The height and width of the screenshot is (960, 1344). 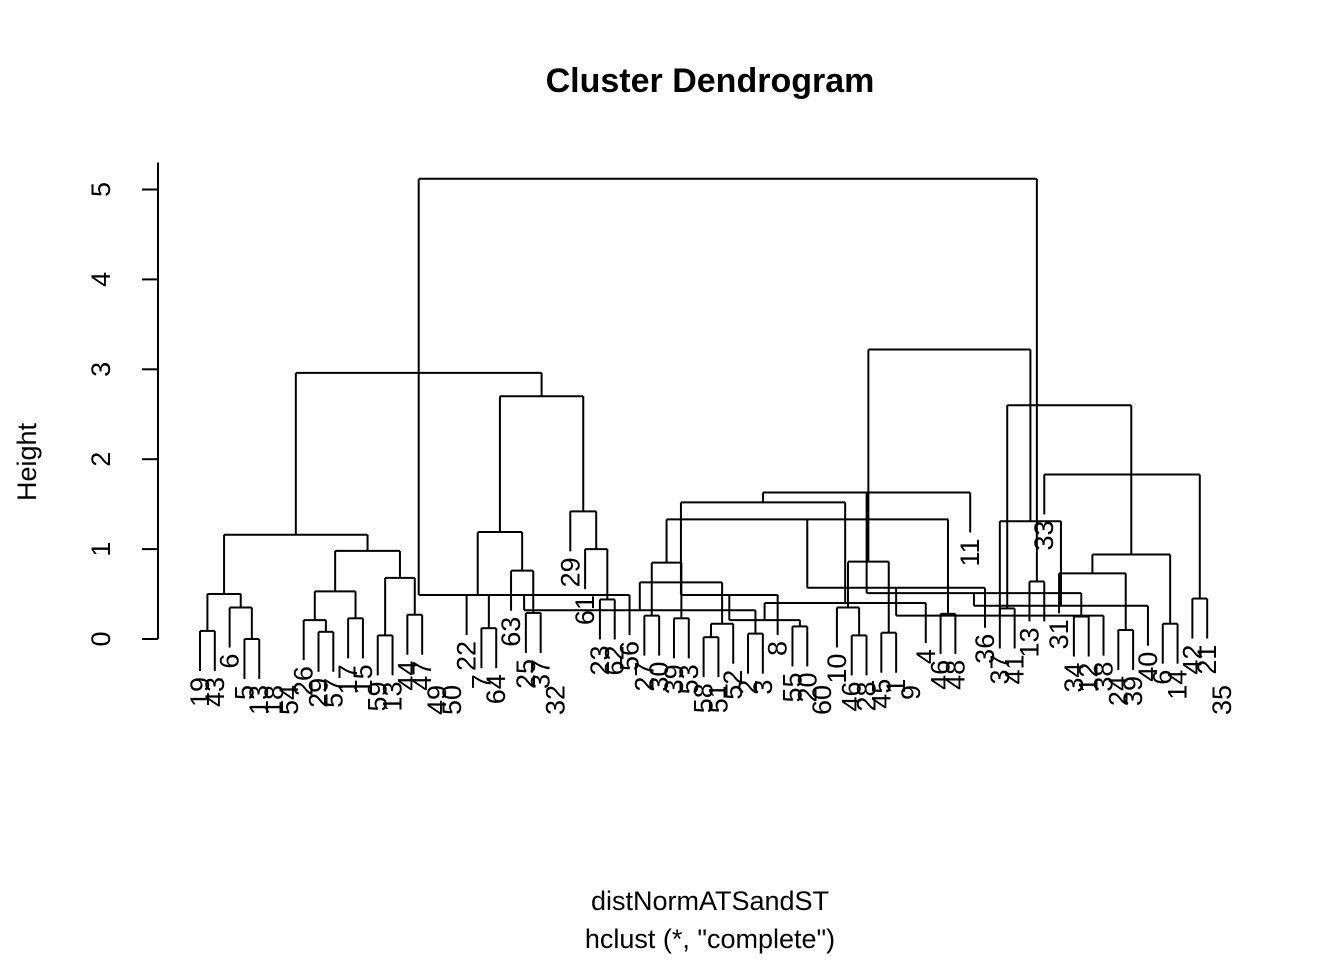 What do you see at coordinates (407, 676) in the screenshot?
I see `leaf-label-14: 44` at bounding box center [407, 676].